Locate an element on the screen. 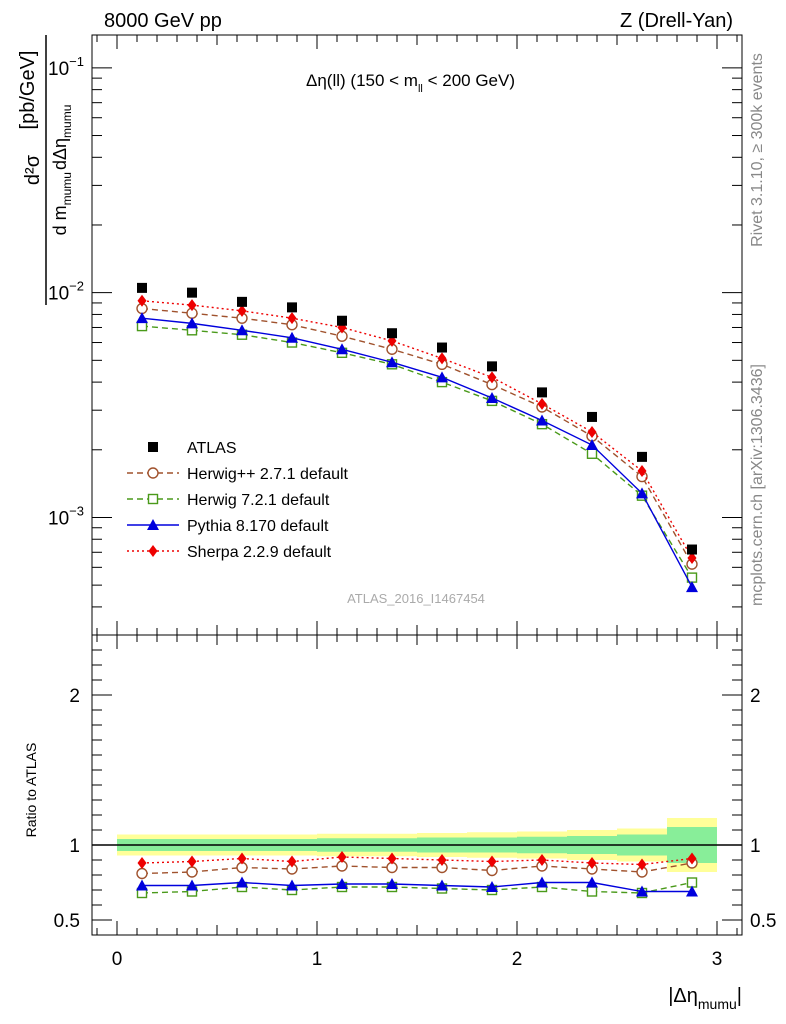  y-tick-label: 10⁻³ is located at coordinates (66, 516).